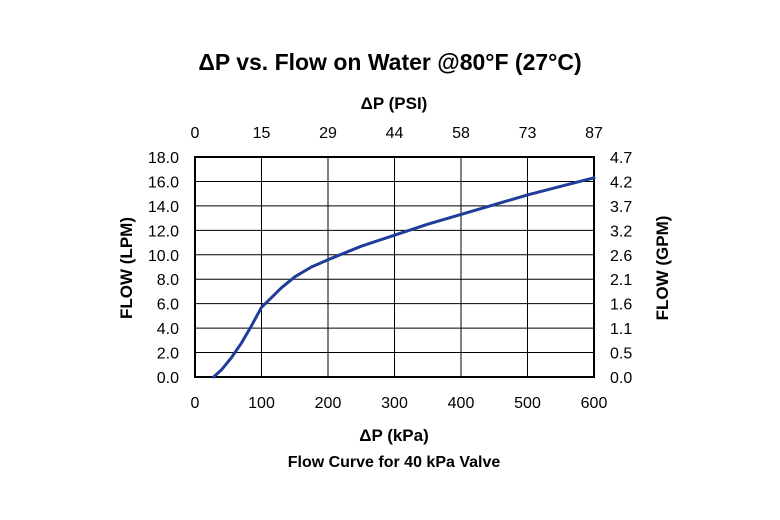  I want to click on x-tick-label: 0, so click(195, 403).